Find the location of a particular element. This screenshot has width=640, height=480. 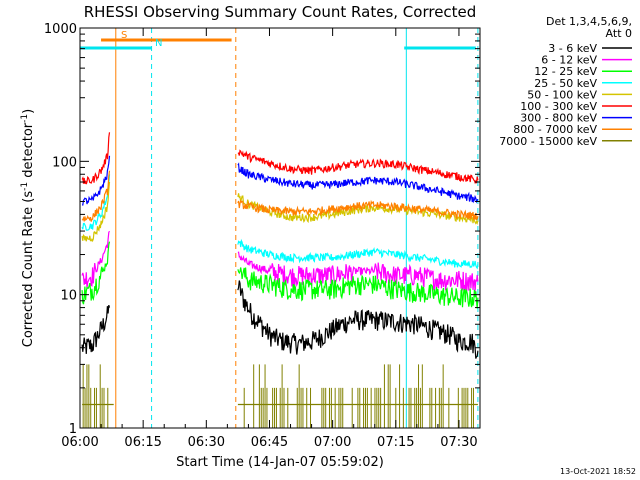

y-axis-label-mid: detector is located at coordinates (28, 152).